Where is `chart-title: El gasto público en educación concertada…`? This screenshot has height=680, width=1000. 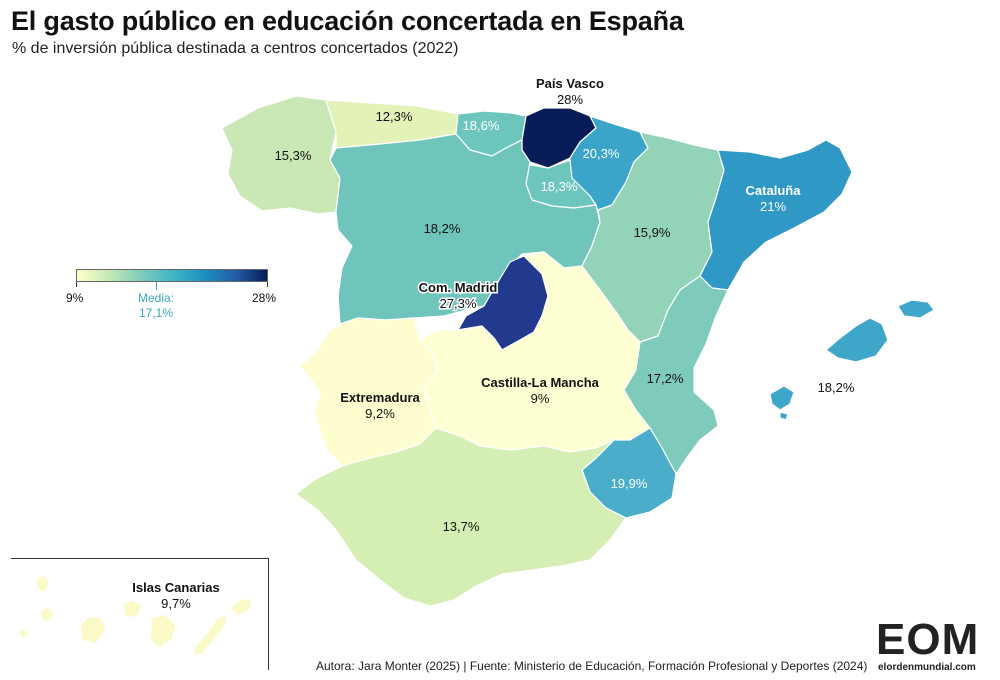
chart-title: El gasto público en educación concertada… is located at coordinates (347, 21).